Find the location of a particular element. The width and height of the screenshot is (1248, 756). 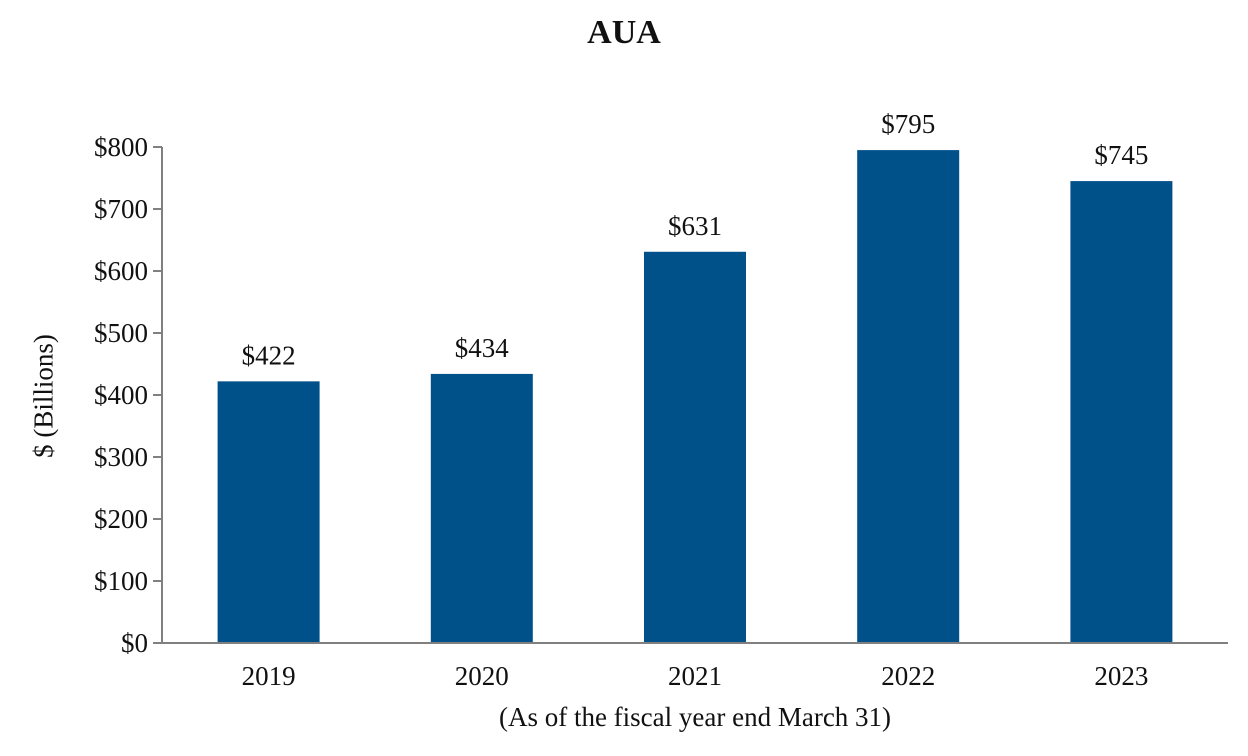

y-ticks-group: $0 $100 $200 $300 $400 $500 $600 $700 $800 is located at coordinates (128, 395).